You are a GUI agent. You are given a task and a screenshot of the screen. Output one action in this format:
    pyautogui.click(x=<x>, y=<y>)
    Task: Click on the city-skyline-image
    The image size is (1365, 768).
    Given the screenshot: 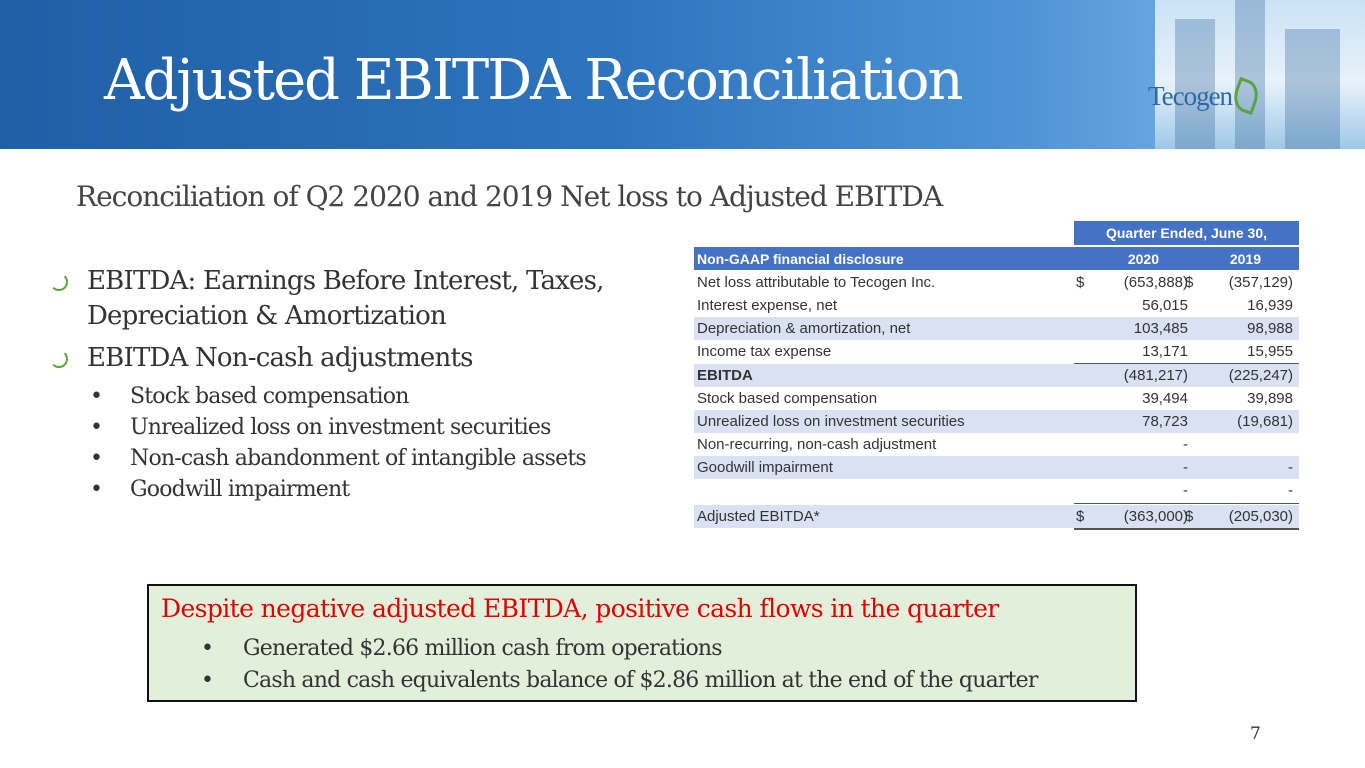 What is the action you would take?
    pyautogui.click(x=1260, y=74)
    